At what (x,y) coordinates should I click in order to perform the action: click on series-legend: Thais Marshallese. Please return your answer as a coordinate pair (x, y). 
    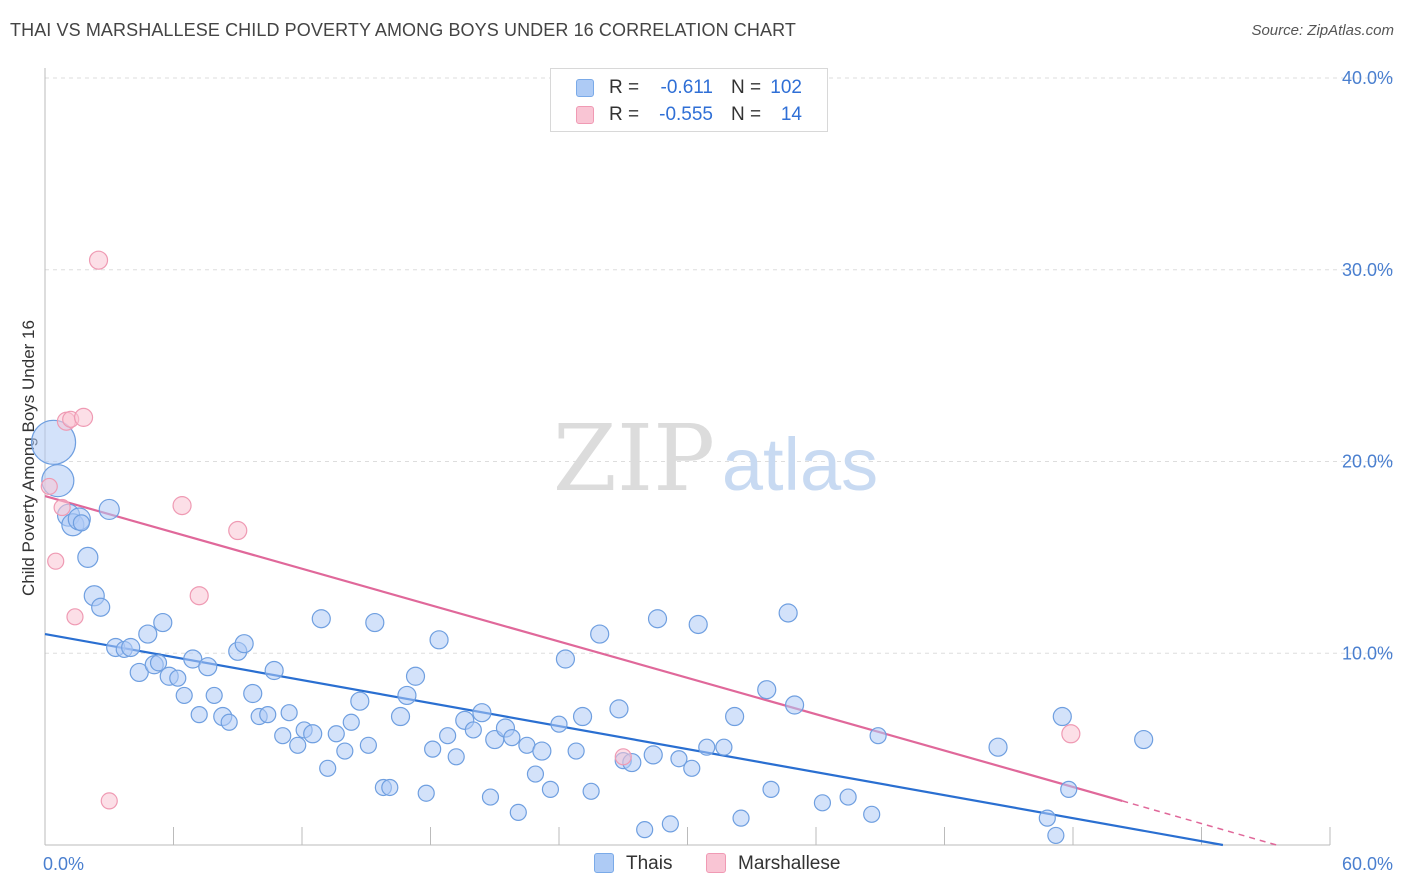
    Looking at the image, I should click on (703, 865).